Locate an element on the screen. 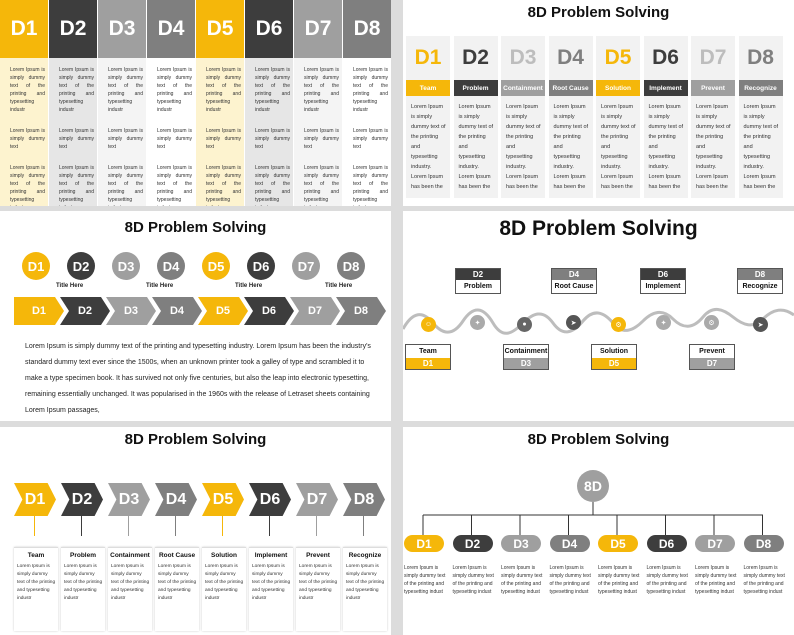  box-code: D3 is located at coordinates (526, 363).